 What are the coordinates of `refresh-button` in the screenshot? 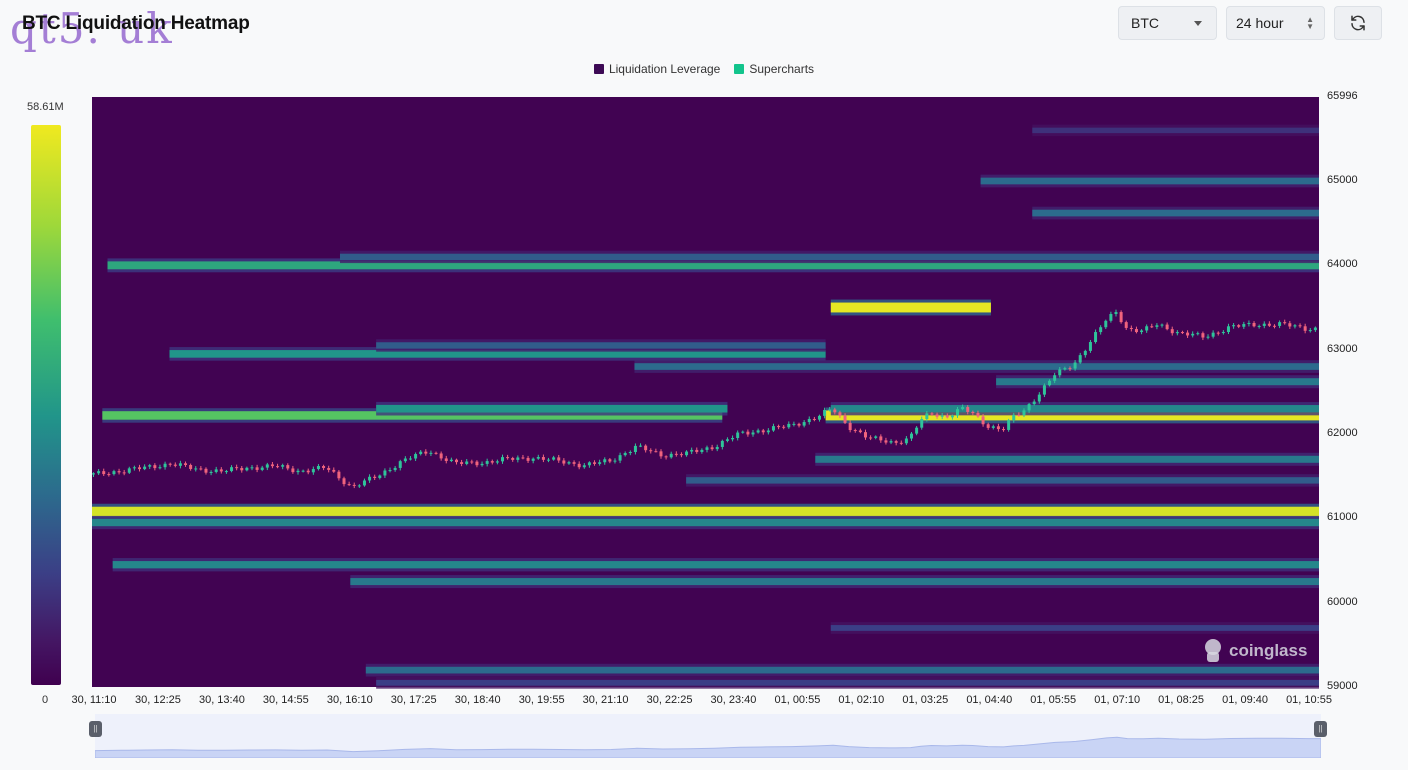 It's located at (1358, 23).